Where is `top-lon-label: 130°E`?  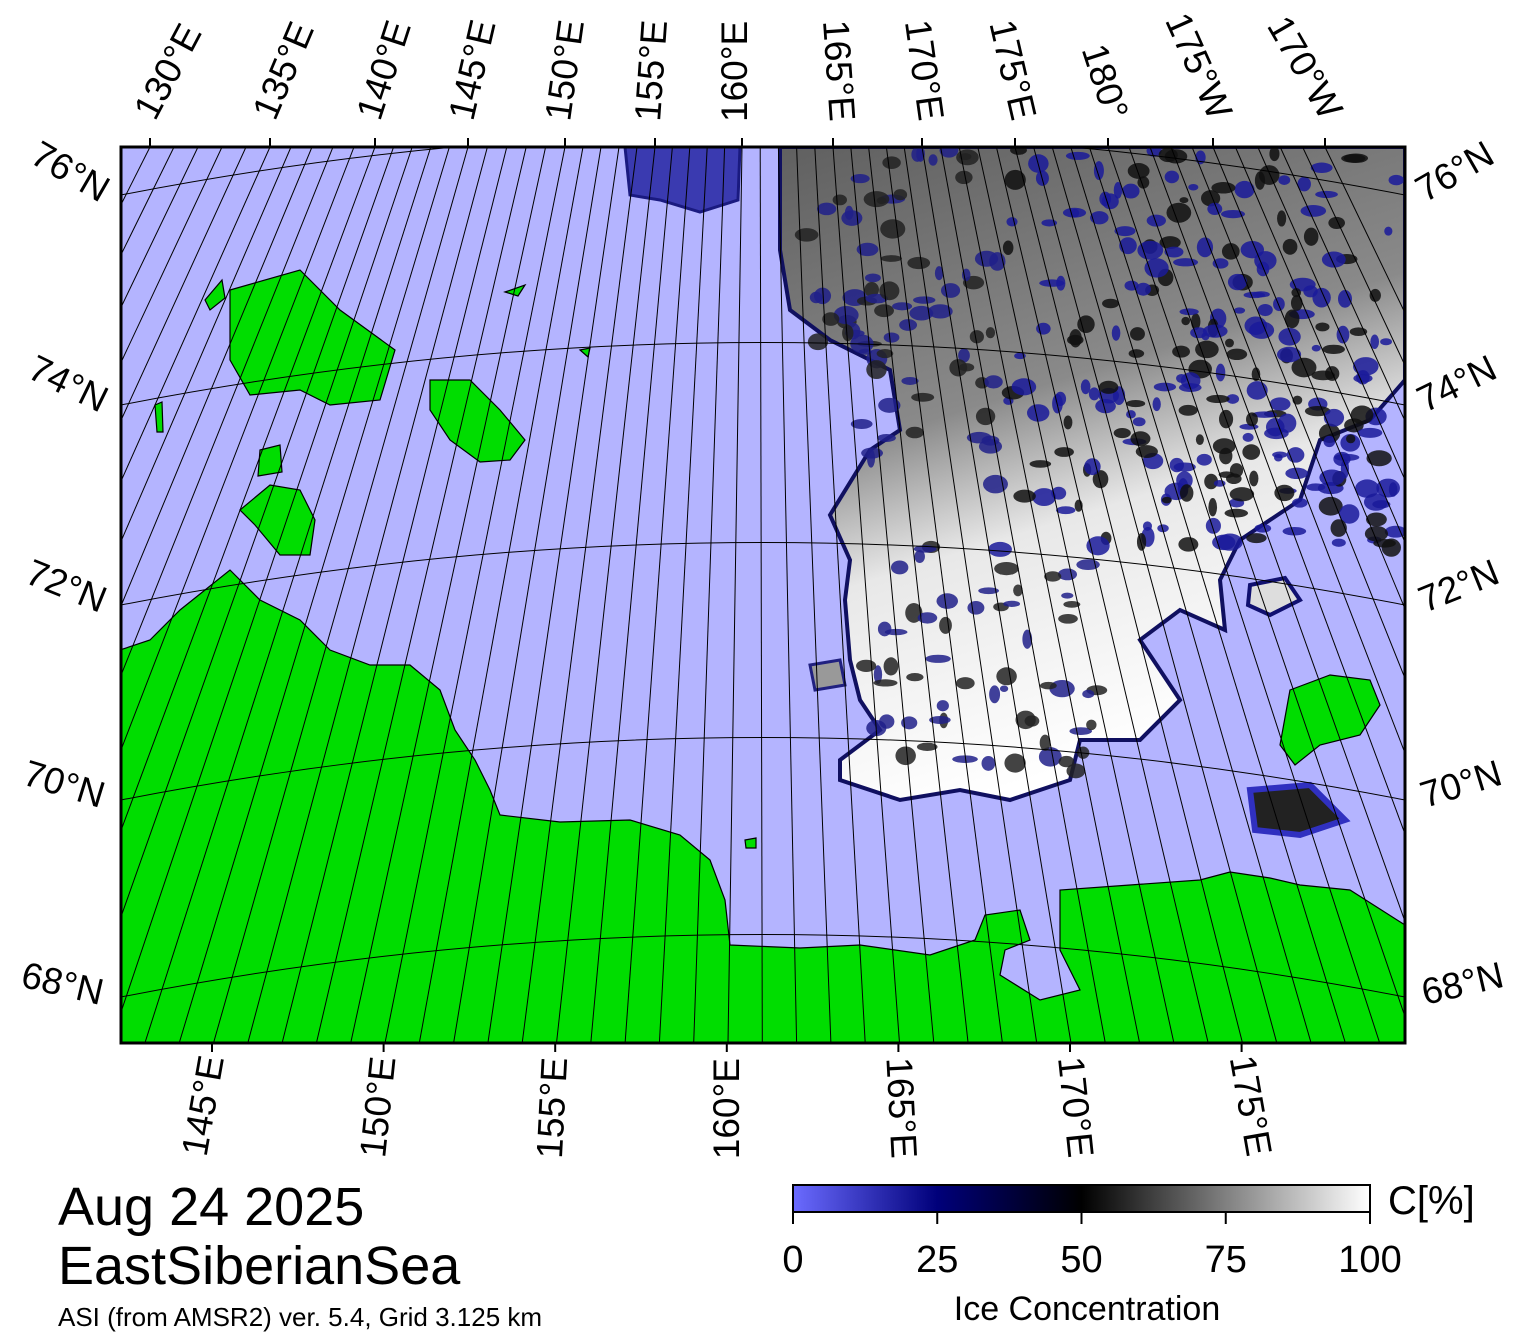
top-lon-label: 130°E is located at coordinates (168, 71).